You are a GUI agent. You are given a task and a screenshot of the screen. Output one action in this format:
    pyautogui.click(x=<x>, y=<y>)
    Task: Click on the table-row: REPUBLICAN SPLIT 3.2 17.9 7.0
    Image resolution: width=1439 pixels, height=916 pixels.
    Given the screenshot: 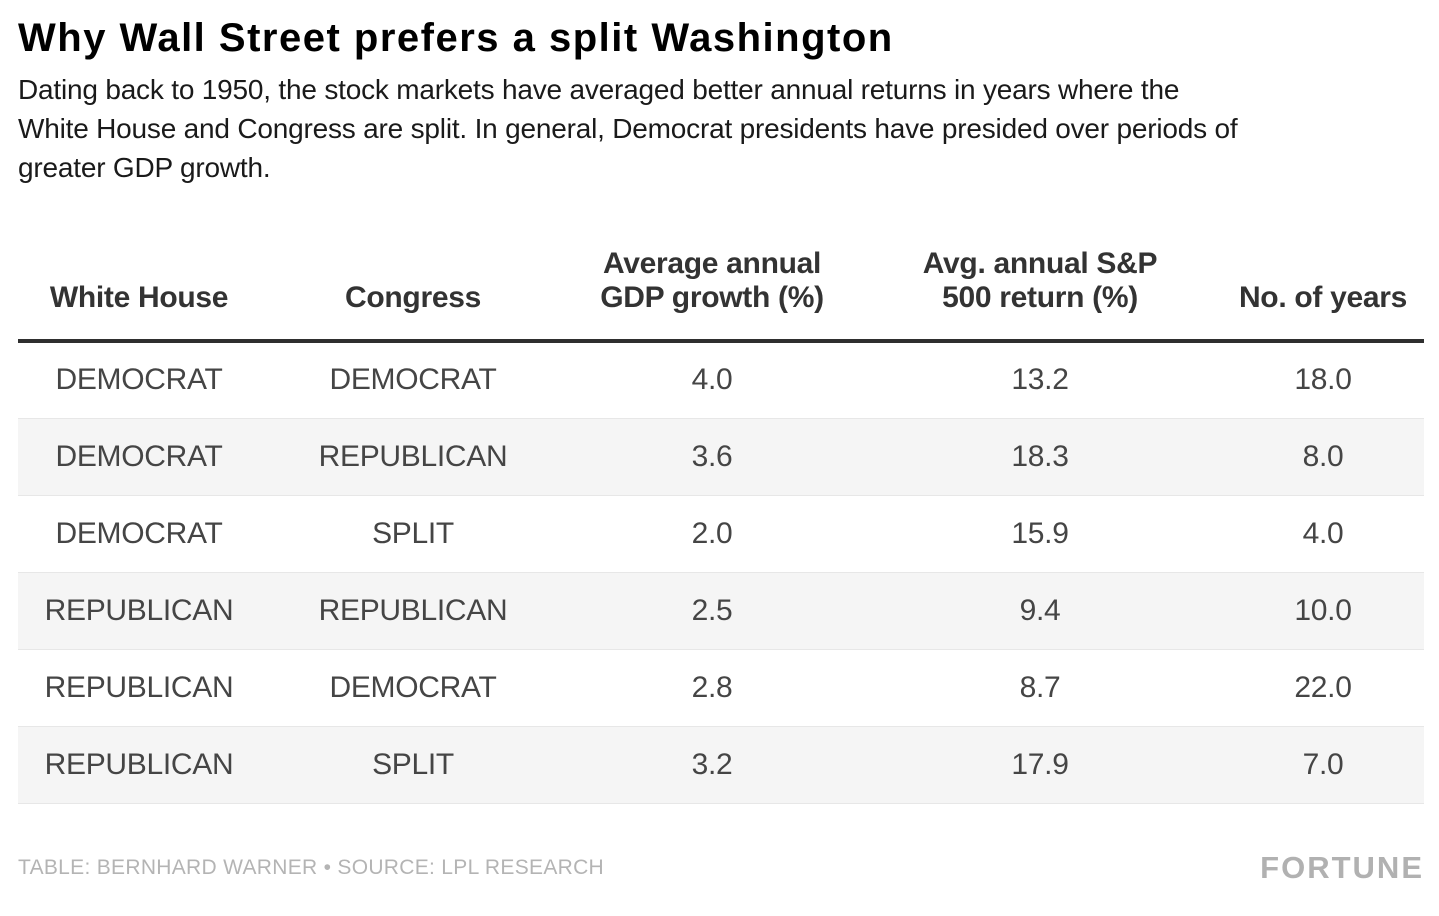 What is the action you would take?
    pyautogui.click(x=721, y=764)
    